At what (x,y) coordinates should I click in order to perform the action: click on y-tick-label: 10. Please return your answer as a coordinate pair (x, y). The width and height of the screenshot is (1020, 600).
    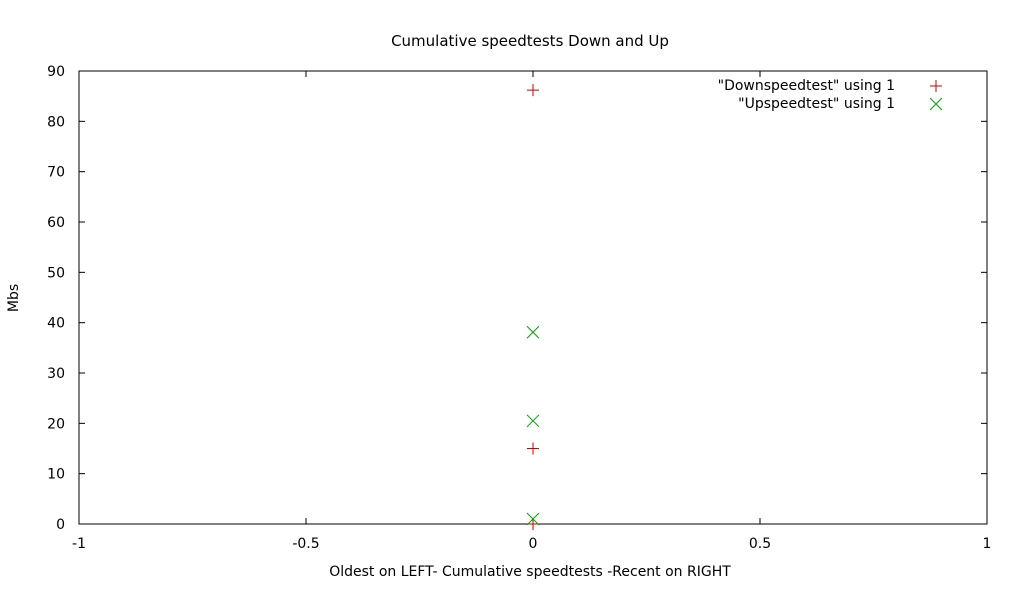
    Looking at the image, I should click on (56, 475).